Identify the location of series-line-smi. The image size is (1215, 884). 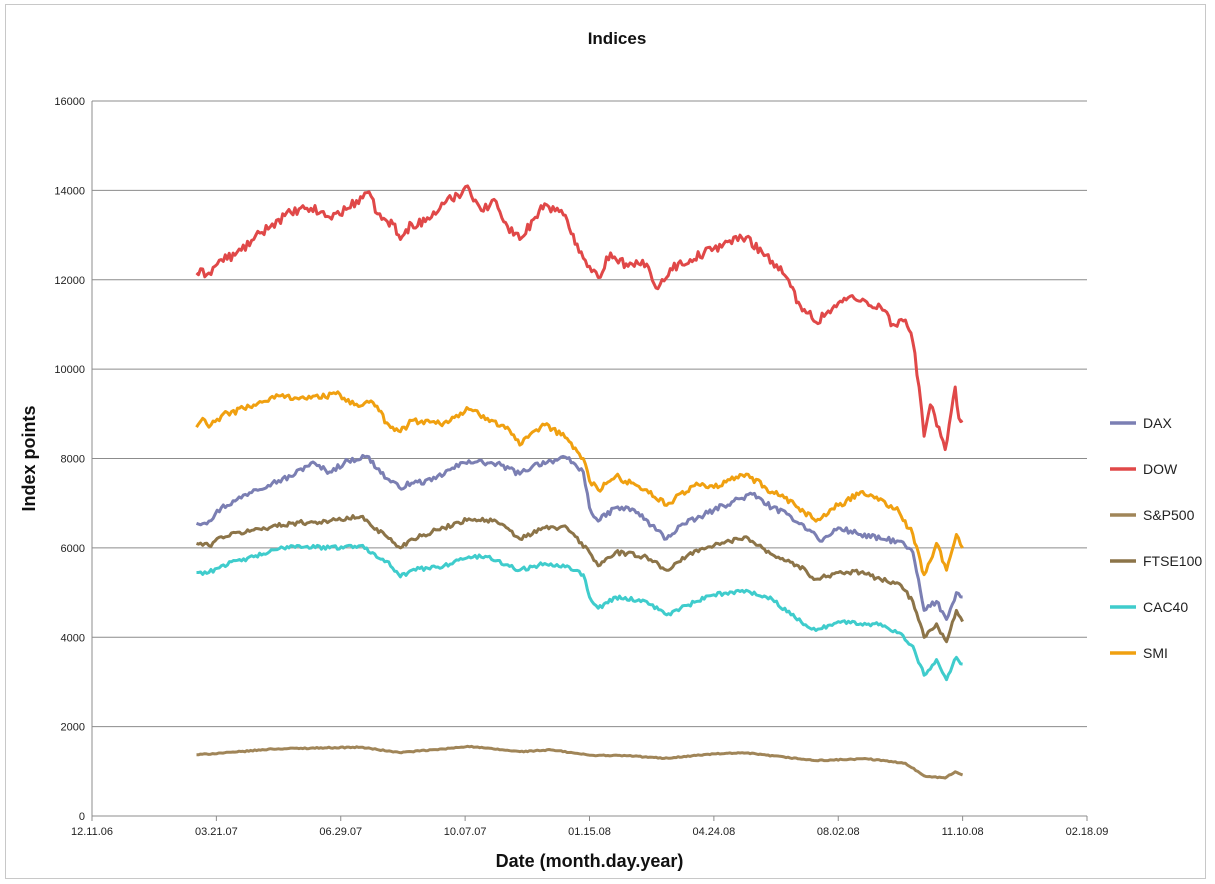
(579, 483).